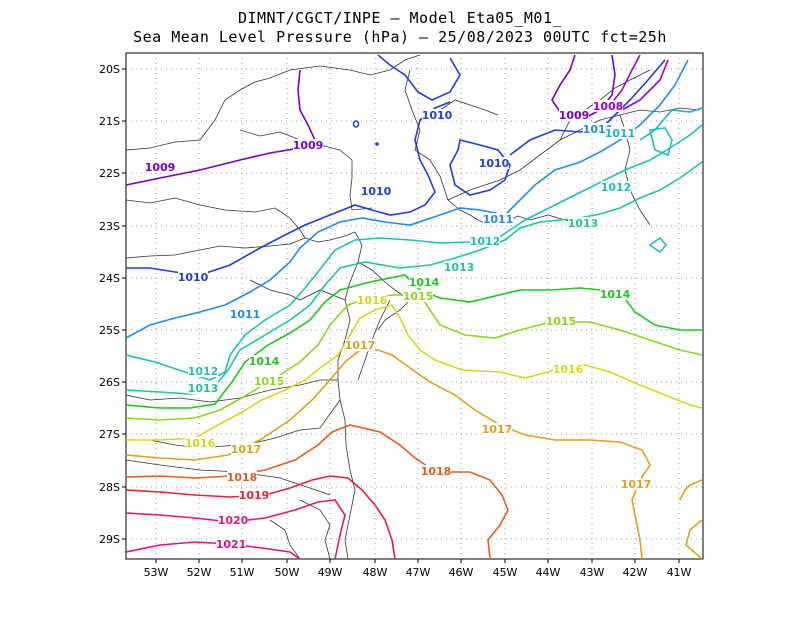 This screenshot has height=618, width=800. Describe the element at coordinates (109, 121) in the screenshot. I see `y-tick-label: 21S` at that location.